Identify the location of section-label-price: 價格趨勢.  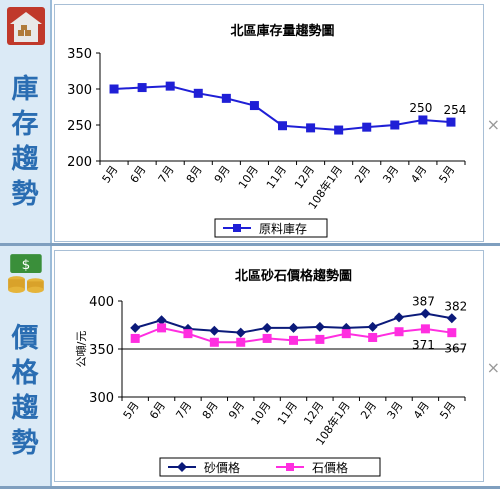
(25, 391).